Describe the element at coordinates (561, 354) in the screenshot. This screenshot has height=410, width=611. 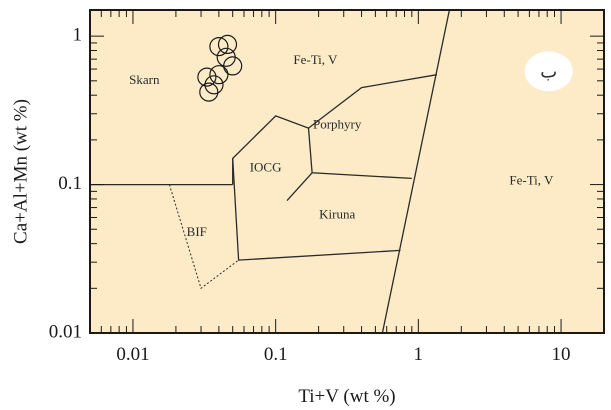
I see `x-tick-label: 10` at that location.